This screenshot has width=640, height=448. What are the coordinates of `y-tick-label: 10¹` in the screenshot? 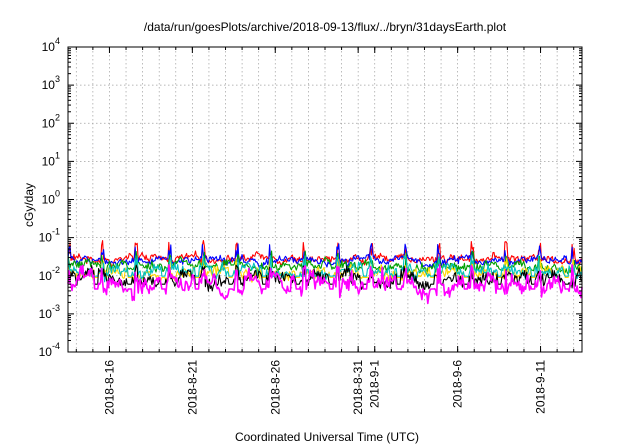 It's located at (51, 159).